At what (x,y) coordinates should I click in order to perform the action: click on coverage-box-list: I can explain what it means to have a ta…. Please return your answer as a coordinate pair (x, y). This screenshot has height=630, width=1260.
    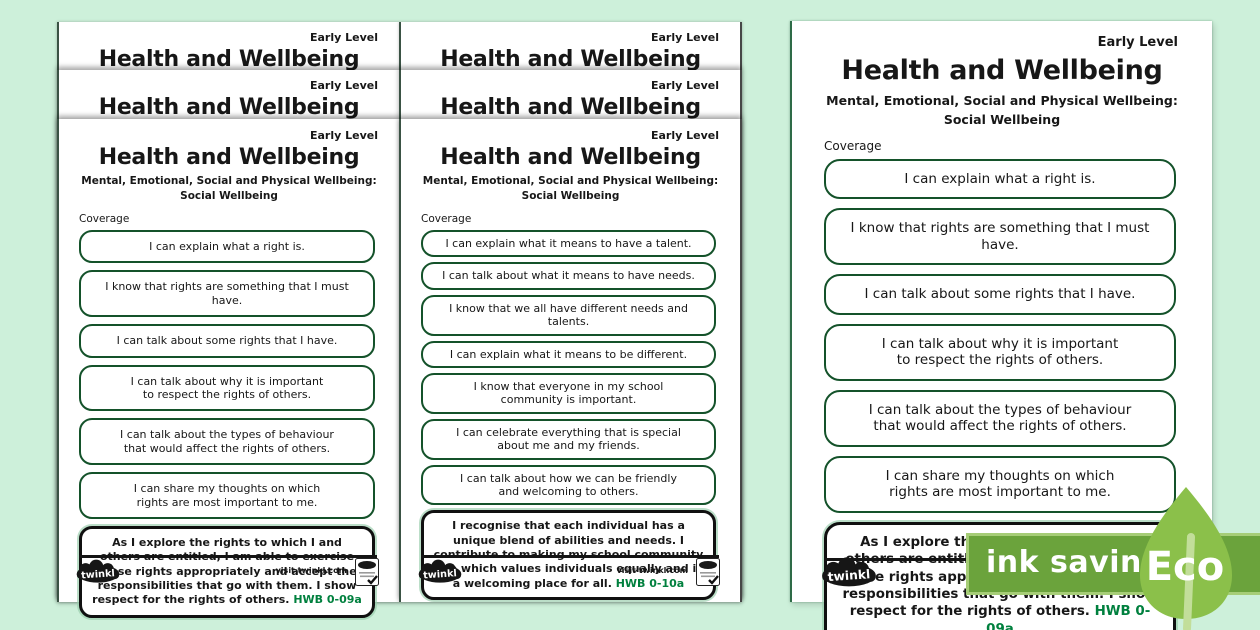
    Looking at the image, I should click on (568, 415).